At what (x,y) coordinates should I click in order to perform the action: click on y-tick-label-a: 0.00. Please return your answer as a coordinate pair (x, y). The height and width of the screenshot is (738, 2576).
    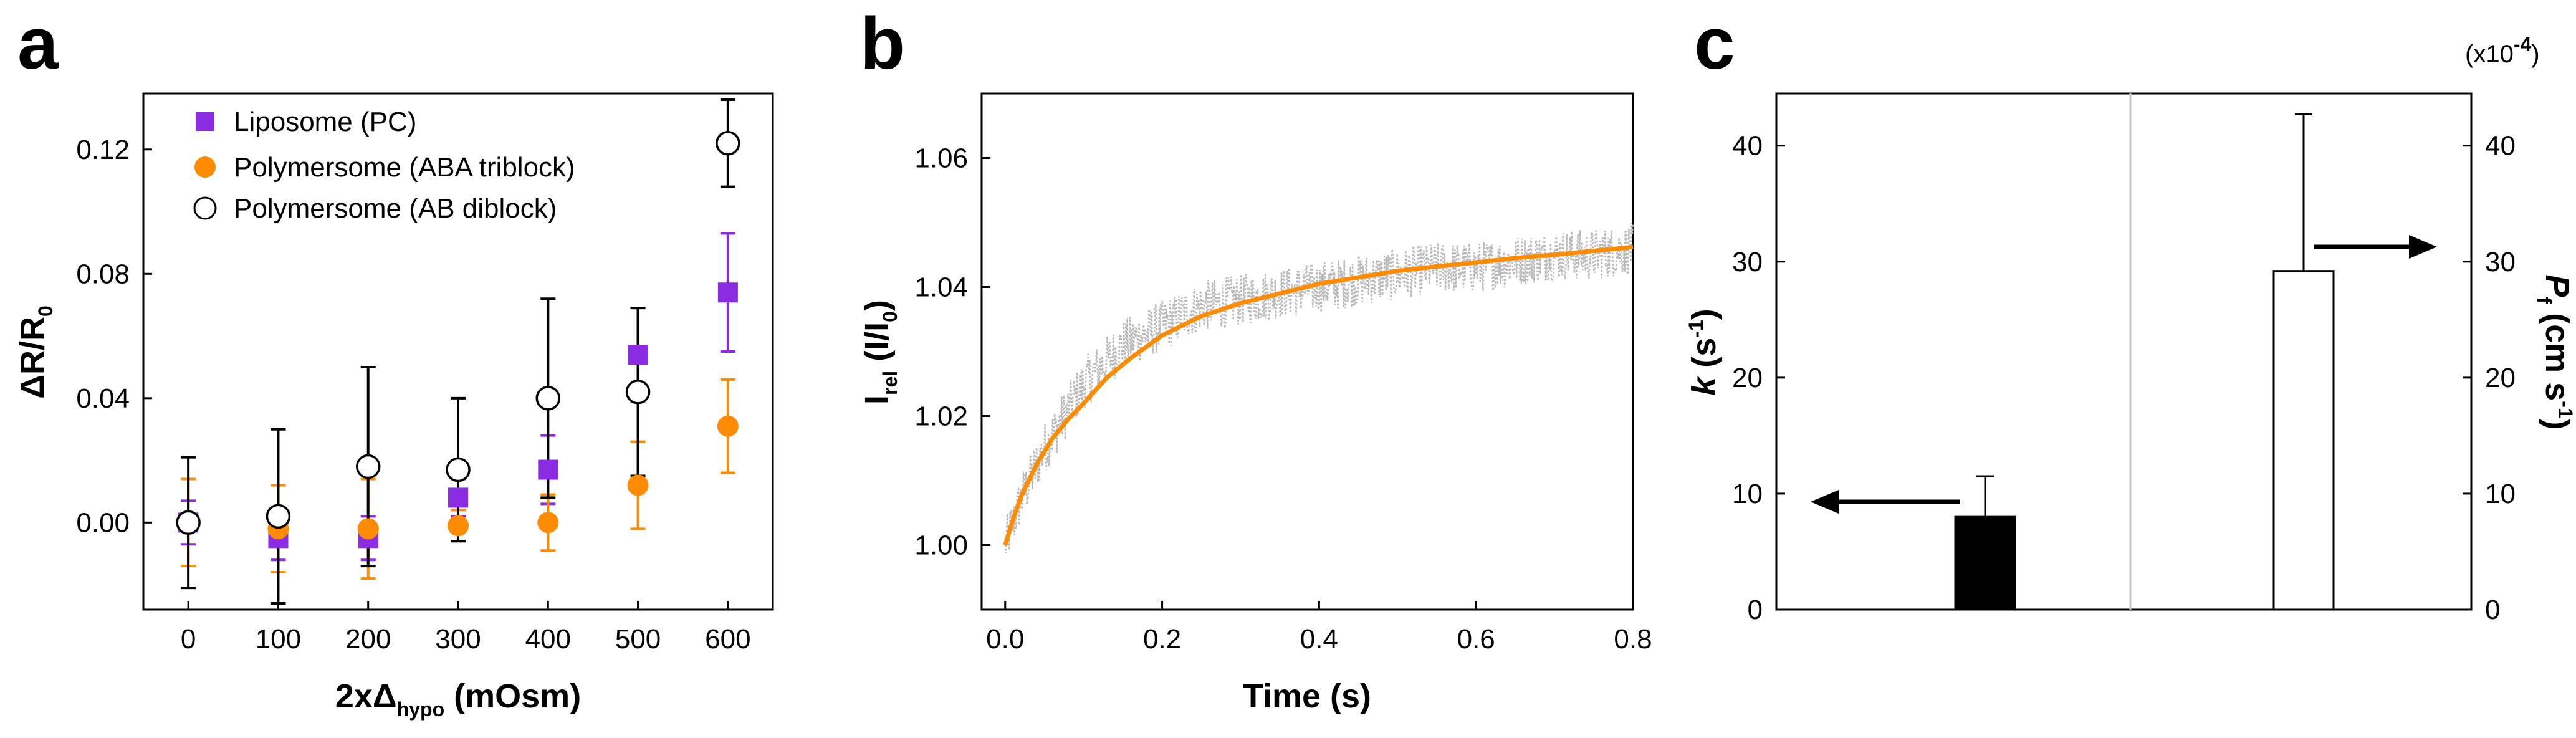
    Looking at the image, I should click on (103, 523).